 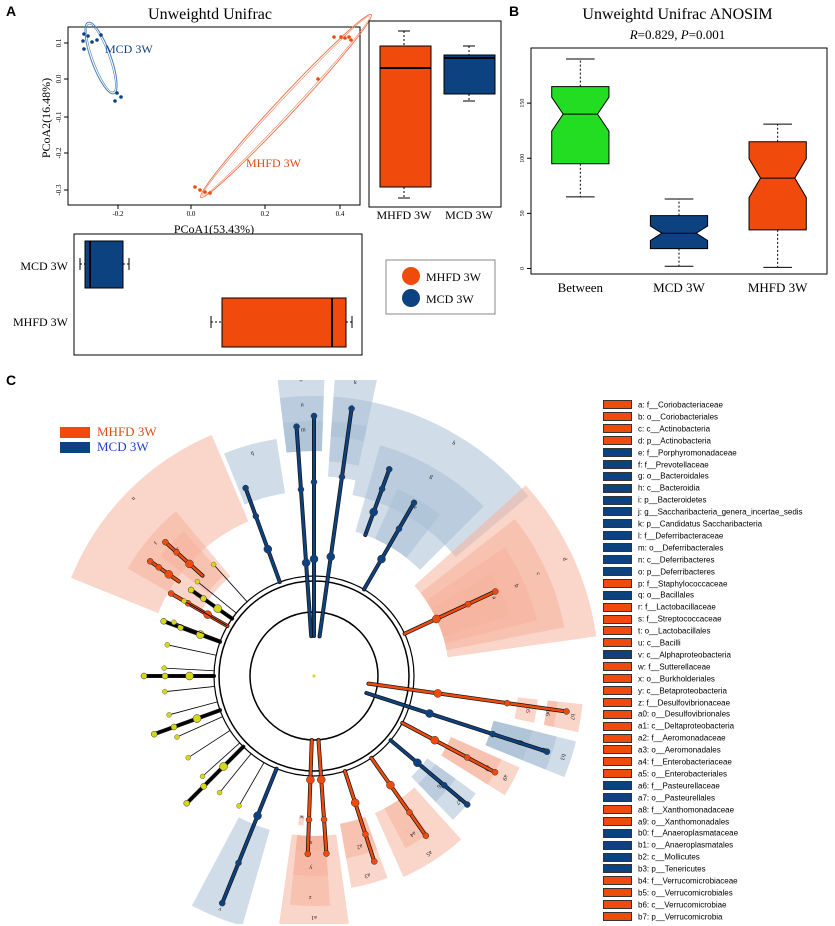 I want to click on taxa-legend-item: l: f__Deferribacteraceae, so click(x=663, y=538).